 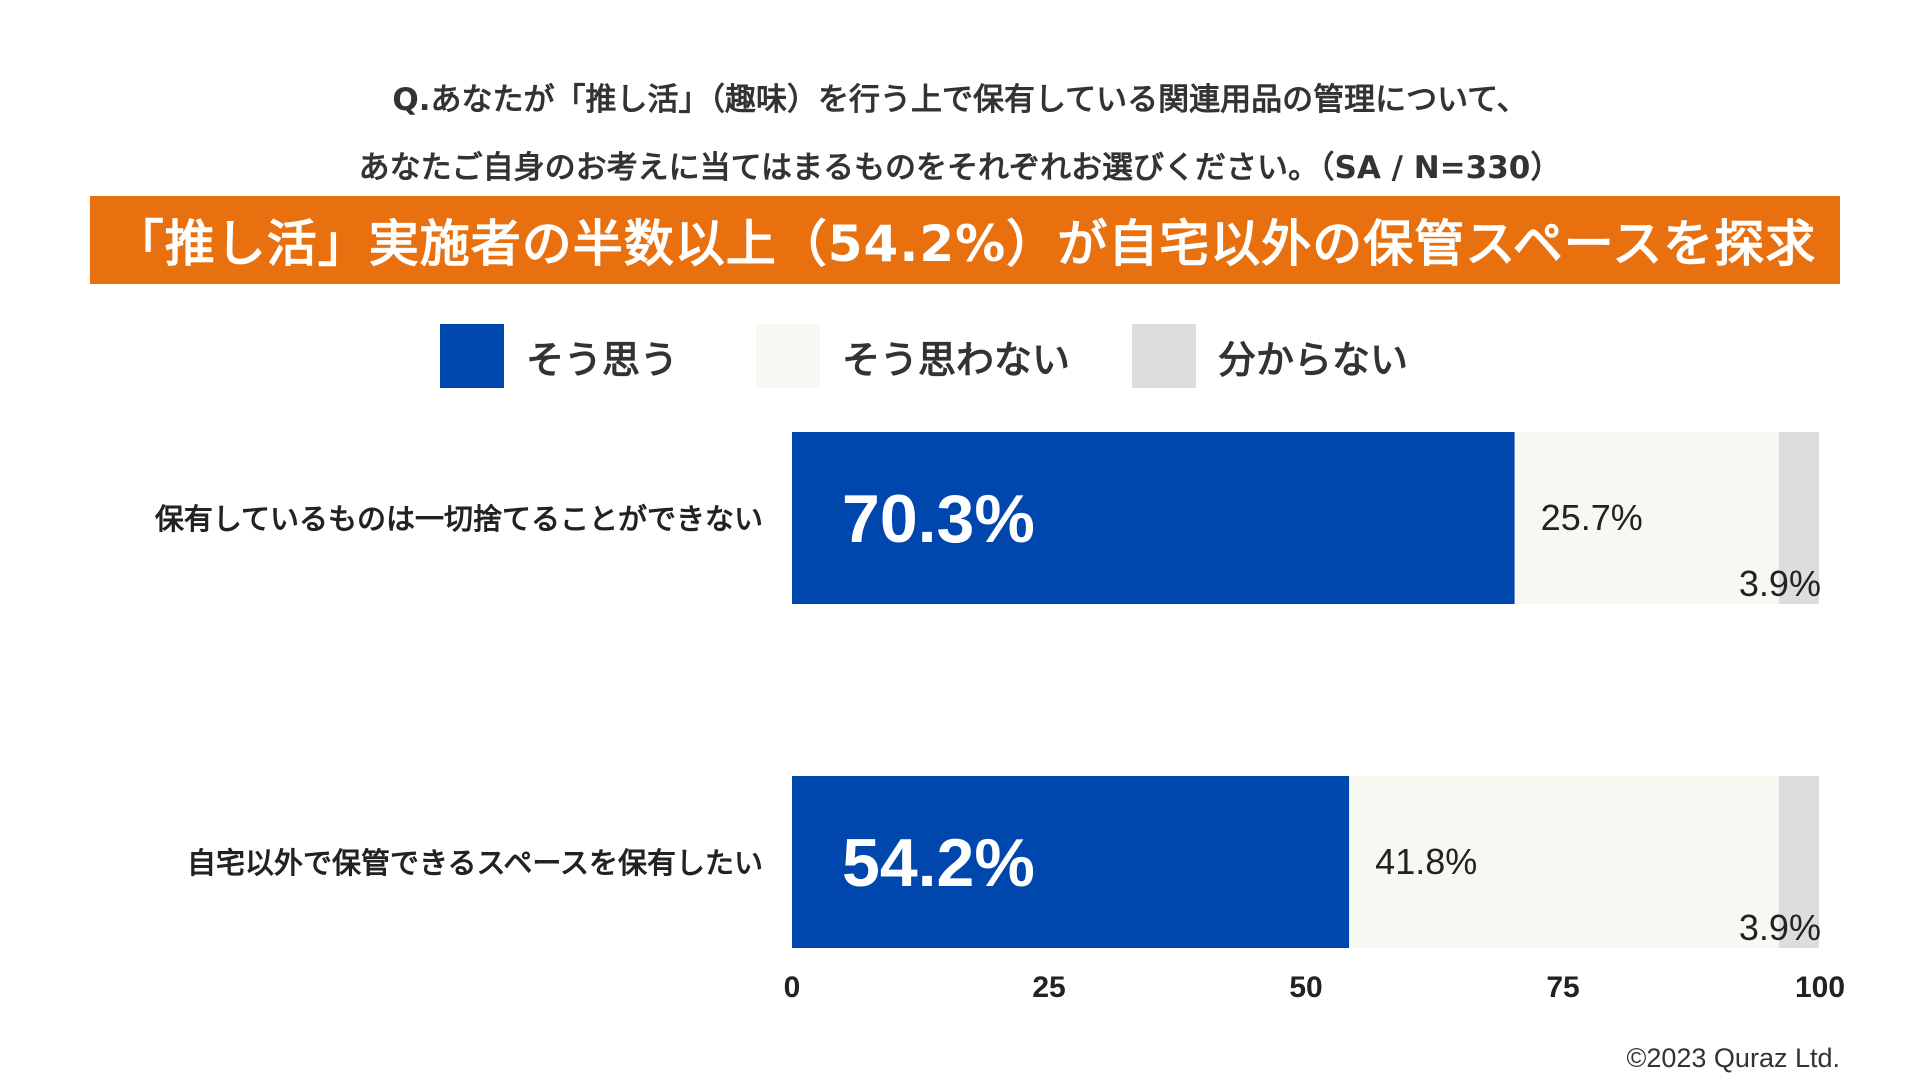 What do you see at coordinates (960, 100) in the screenshot?
I see `question-line-1: Q.あなたが「推し活」（趣味）を行う上で保有している関連用品の管理について、` at bounding box center [960, 100].